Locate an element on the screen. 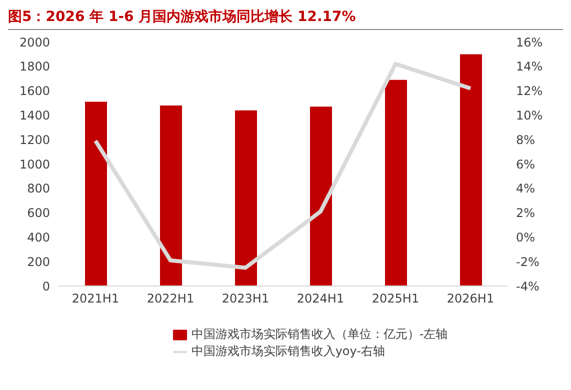 The image size is (571, 390). y2-tick-label: 12% is located at coordinates (529, 91).